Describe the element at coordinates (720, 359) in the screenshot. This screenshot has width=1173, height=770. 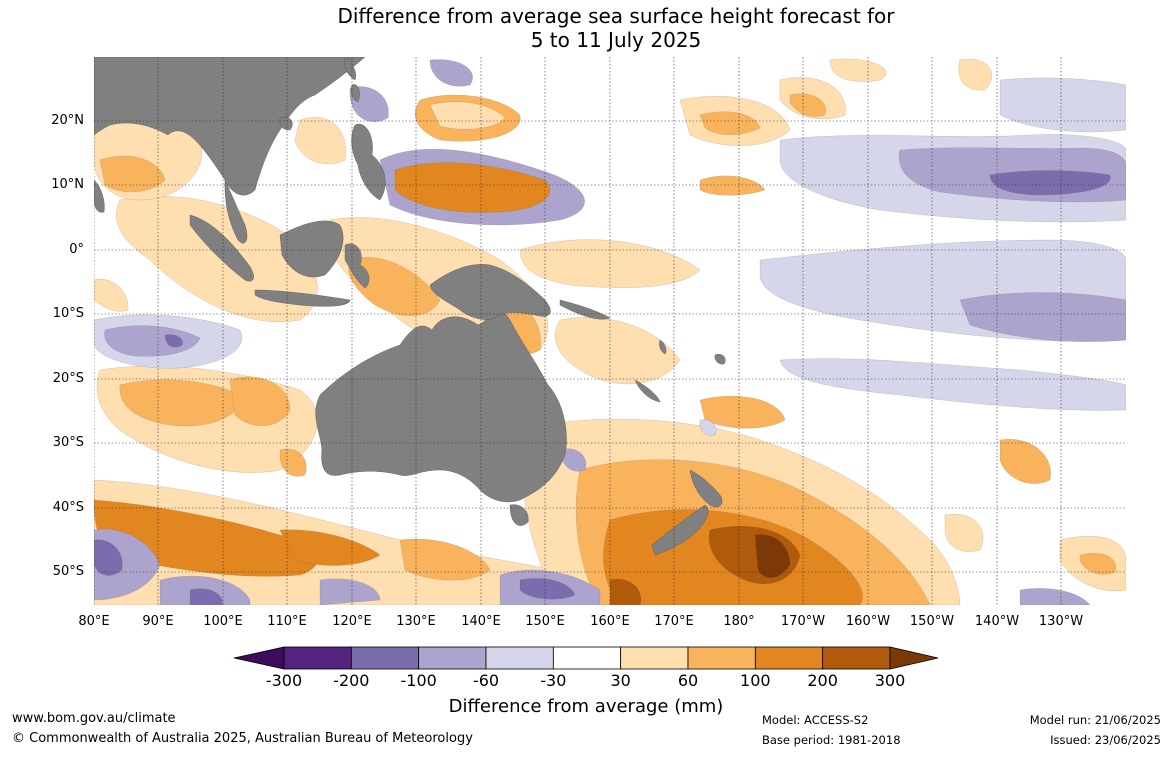
I see `land-fiji` at that location.